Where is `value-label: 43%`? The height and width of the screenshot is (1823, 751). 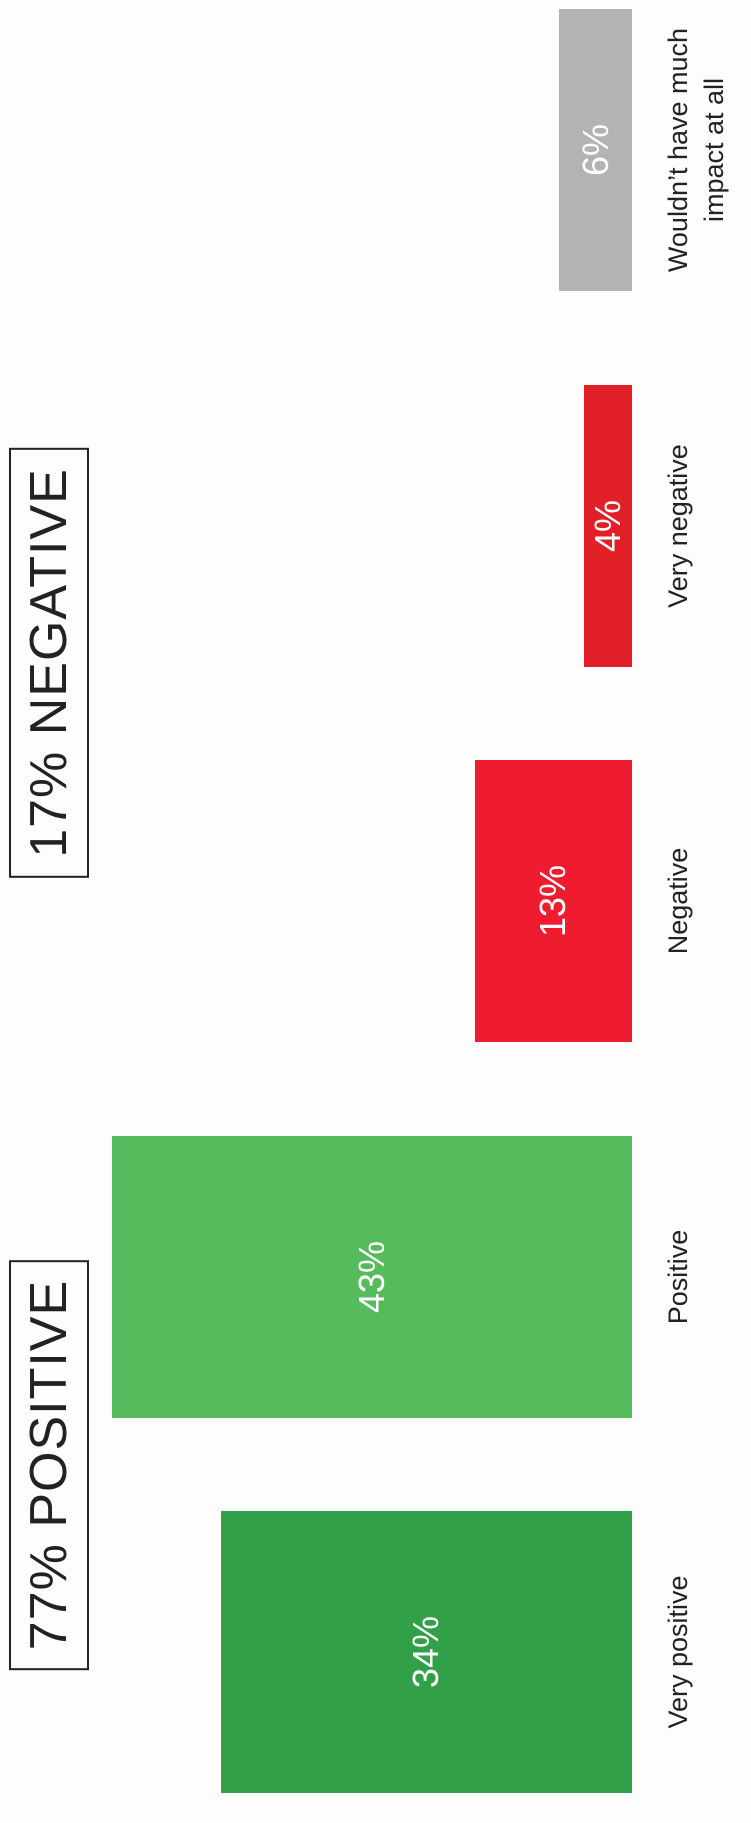
value-label: 43% is located at coordinates (371, 1276).